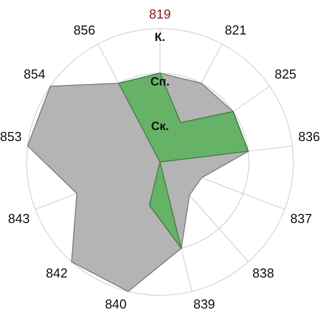 The image size is (320, 320). I want to click on spoke-label: 825, so click(285, 74).